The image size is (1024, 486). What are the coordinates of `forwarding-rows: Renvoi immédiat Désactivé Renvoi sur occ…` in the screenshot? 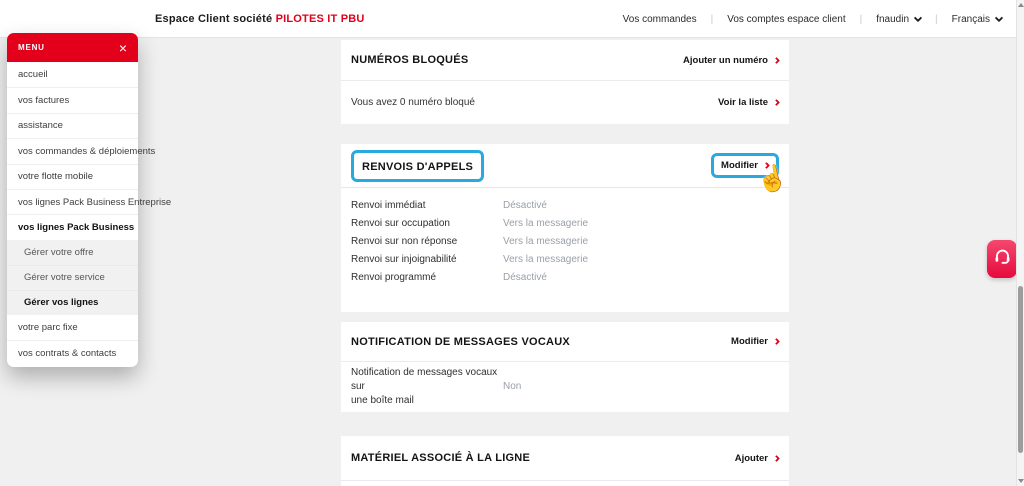 It's located at (565, 237).